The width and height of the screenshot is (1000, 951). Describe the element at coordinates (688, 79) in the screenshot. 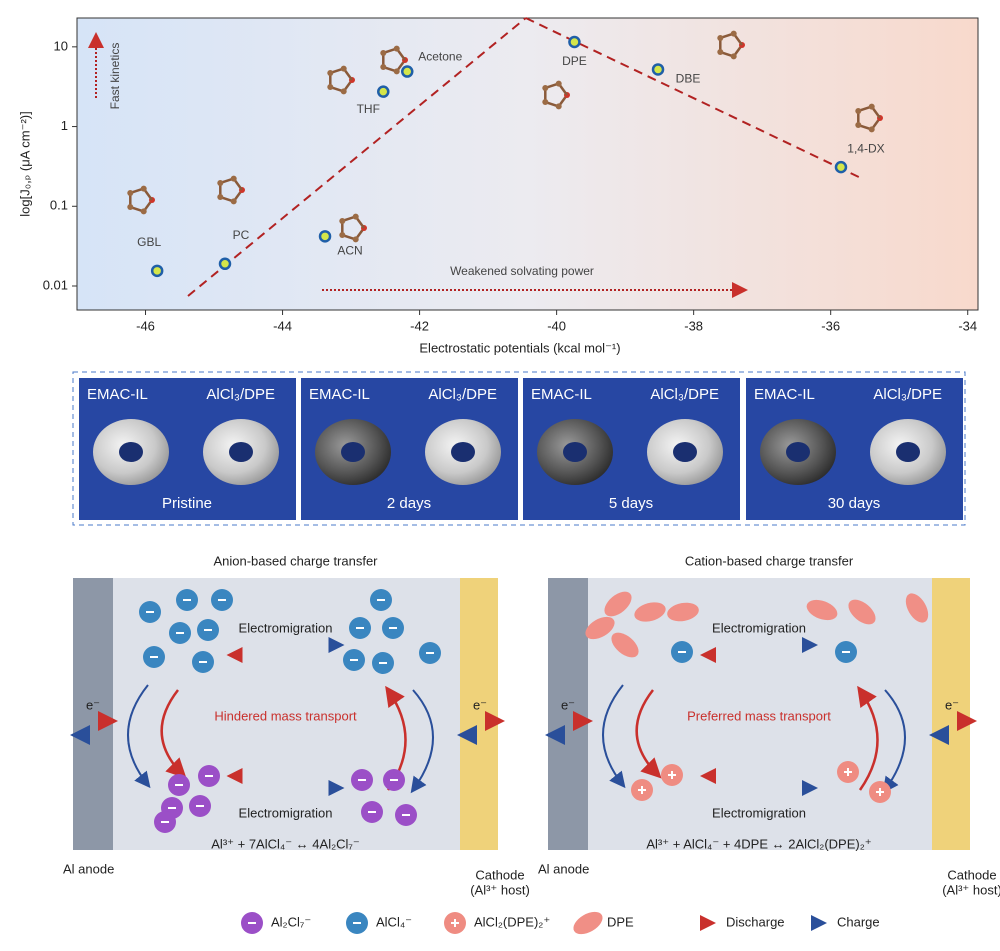

I see `point-label: DBE` at that location.